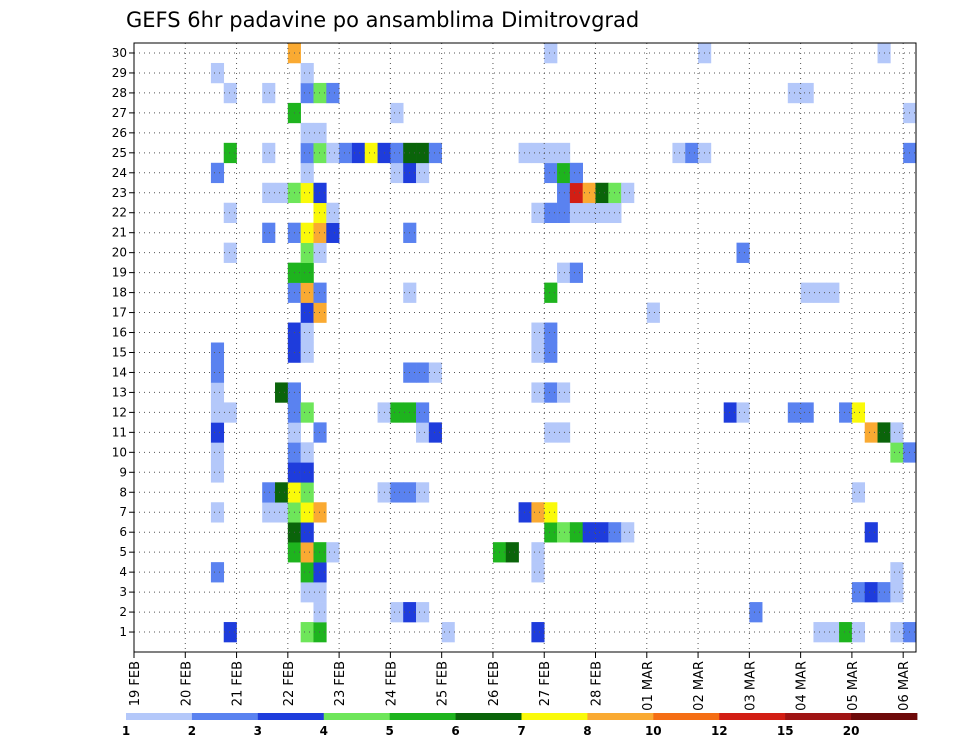  What do you see at coordinates (123, 632) in the screenshot?
I see `y-tick-label: 1` at bounding box center [123, 632].